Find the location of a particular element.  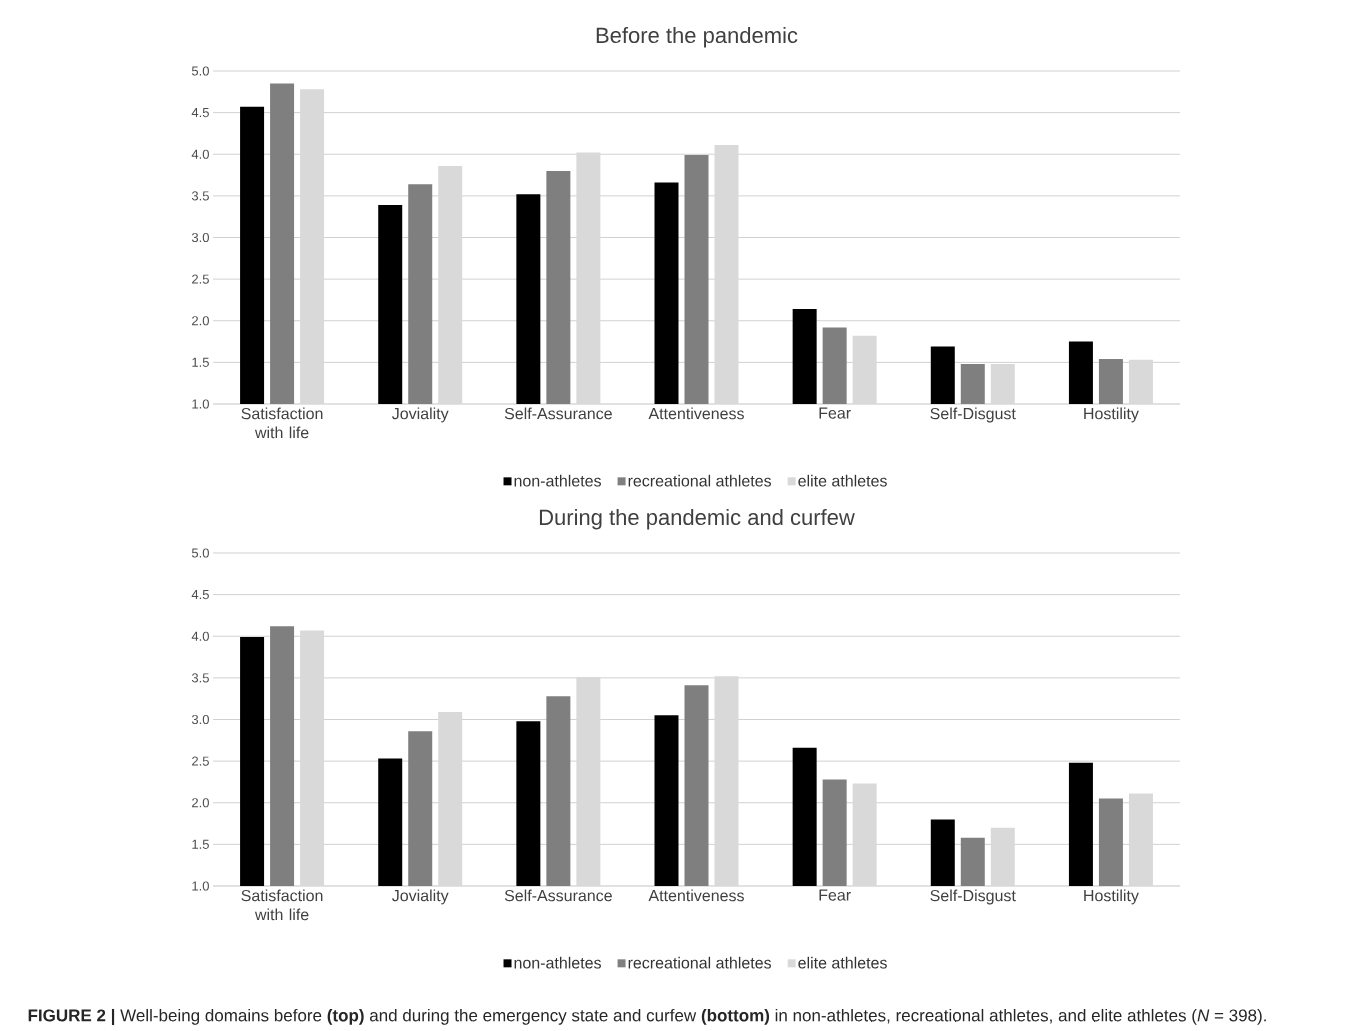

text: FIGURE 2 | Well-being domains before (top) and during the emergency state and curfew (bottom) in non-athletes, recreational athletes, and elite athletes (N = 398). is located at coordinates (647, 1017).